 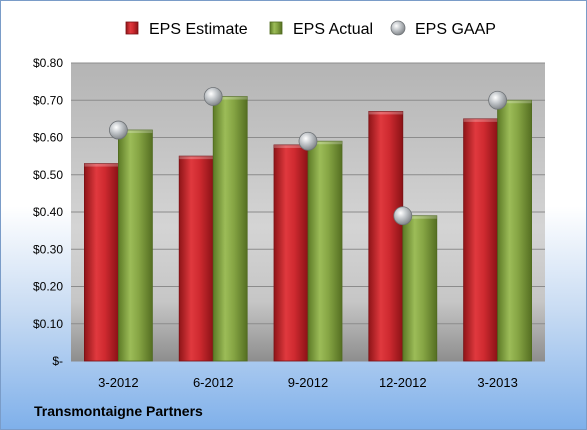 I want to click on legend: EPS Estimate EPS Actual EPS GAAP, so click(x=310, y=29).